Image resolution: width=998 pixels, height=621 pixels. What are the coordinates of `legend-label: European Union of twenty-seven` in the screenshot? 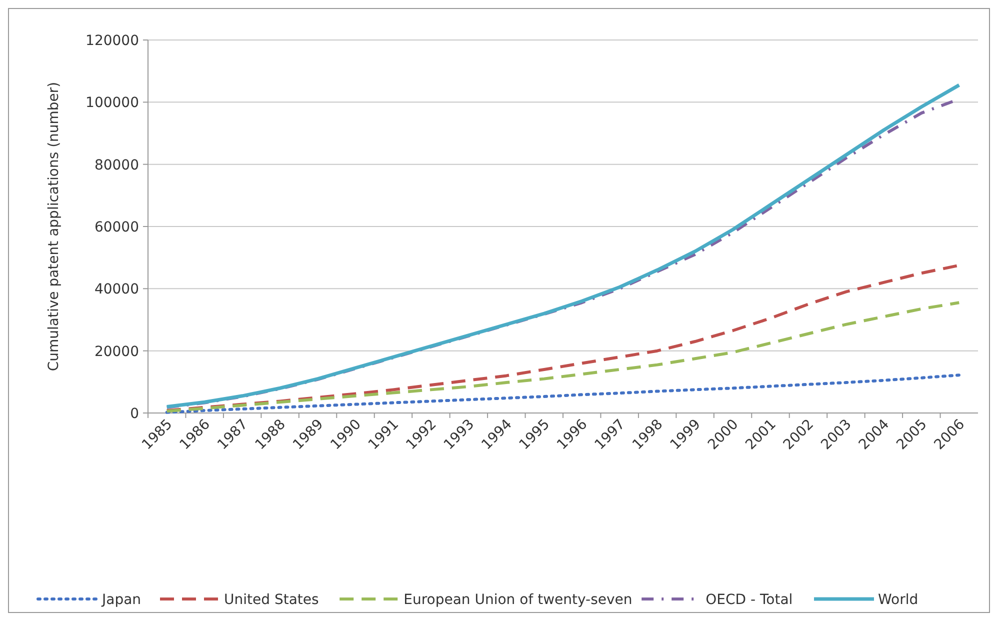 It's located at (518, 600).